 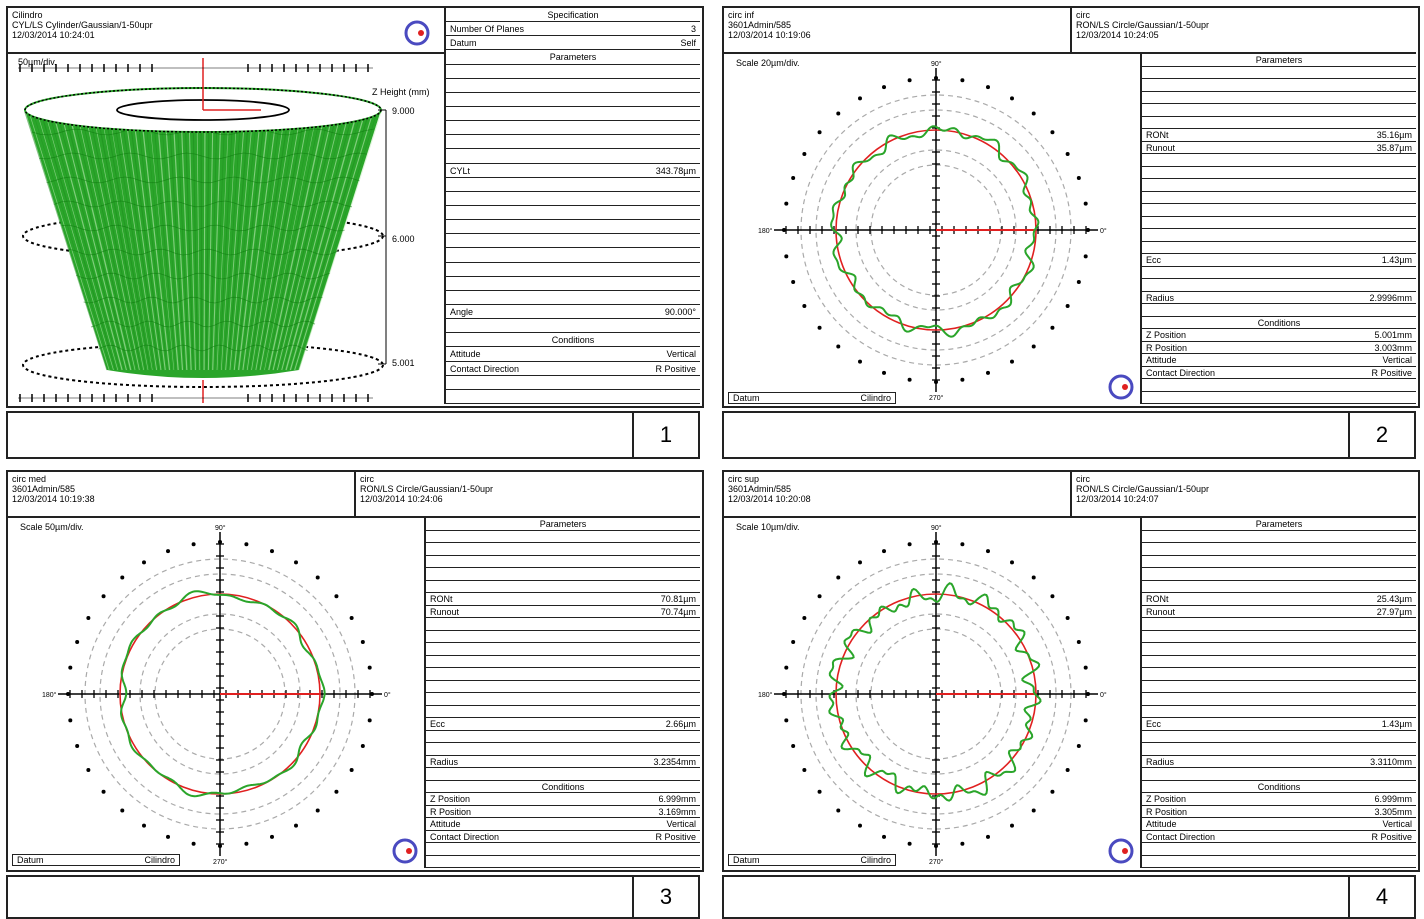 I want to click on parameter-value: 1.43µm, so click(x=1396, y=260).